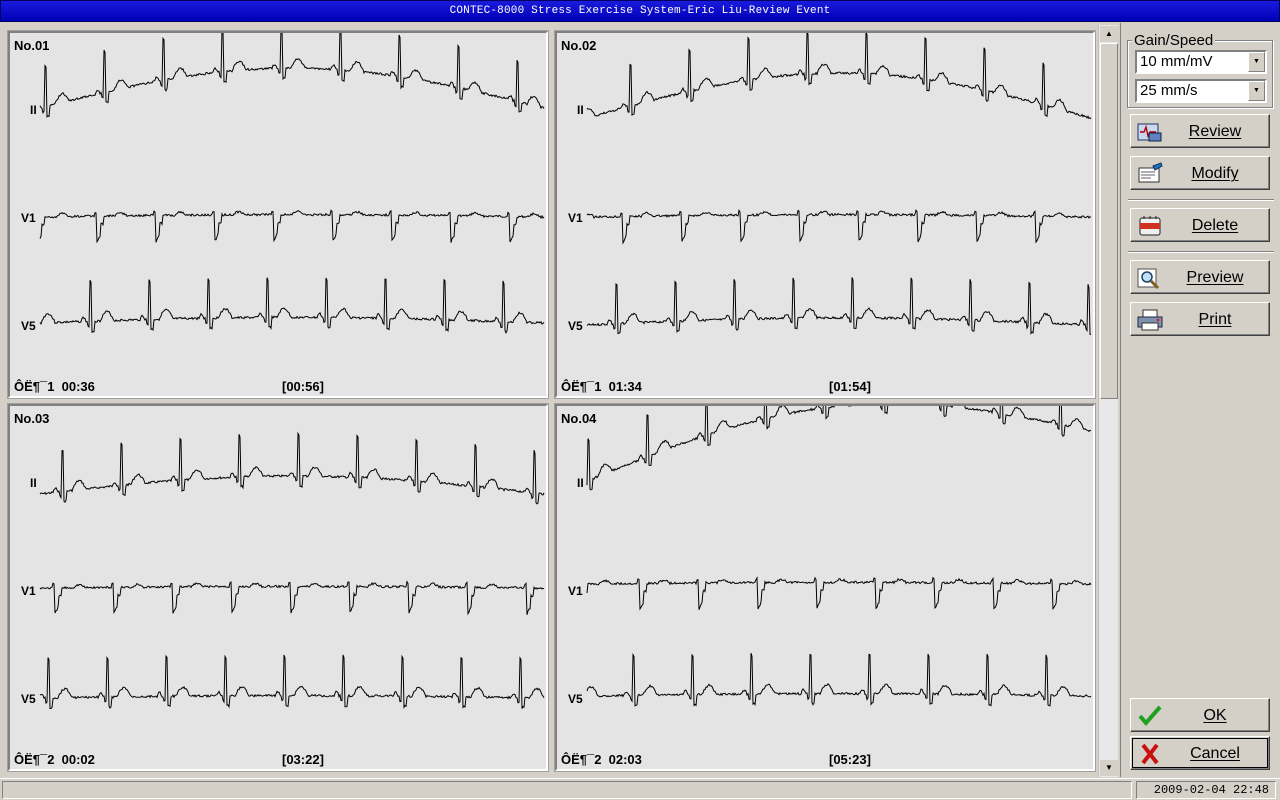 This screenshot has width=1280, height=800. What do you see at coordinates (1150, 320) in the screenshot?
I see `printer-icon` at bounding box center [1150, 320].